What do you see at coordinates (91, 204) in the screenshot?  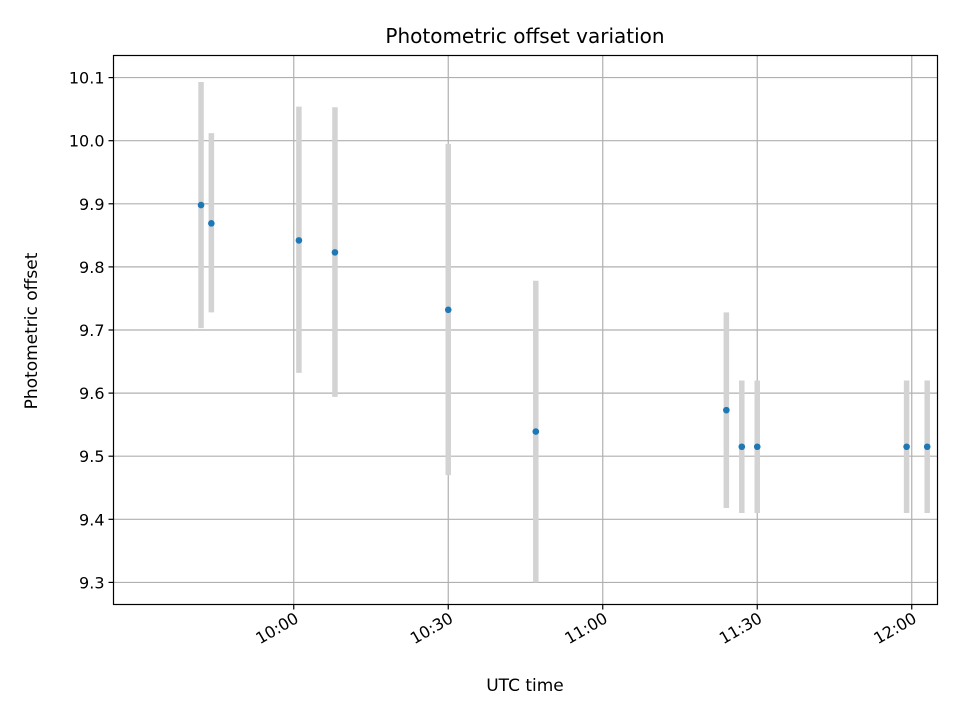 I see `y-tick-label: 9.9` at bounding box center [91, 204].